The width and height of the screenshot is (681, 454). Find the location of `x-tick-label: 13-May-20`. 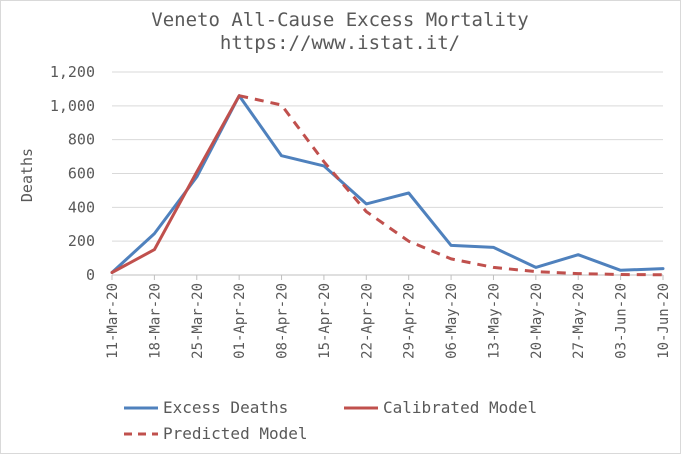

x-tick-label: 13-May-20 is located at coordinates (494, 321).